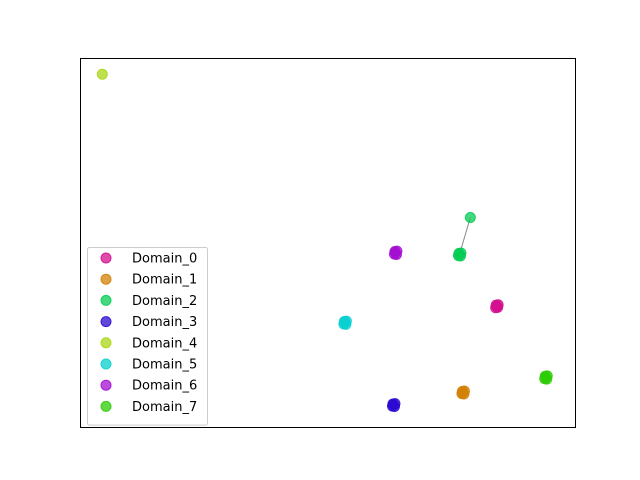 Image resolution: width=640 pixels, height=480 pixels. I want to click on legend-label-Domain_3: Domain_3, so click(164, 322).